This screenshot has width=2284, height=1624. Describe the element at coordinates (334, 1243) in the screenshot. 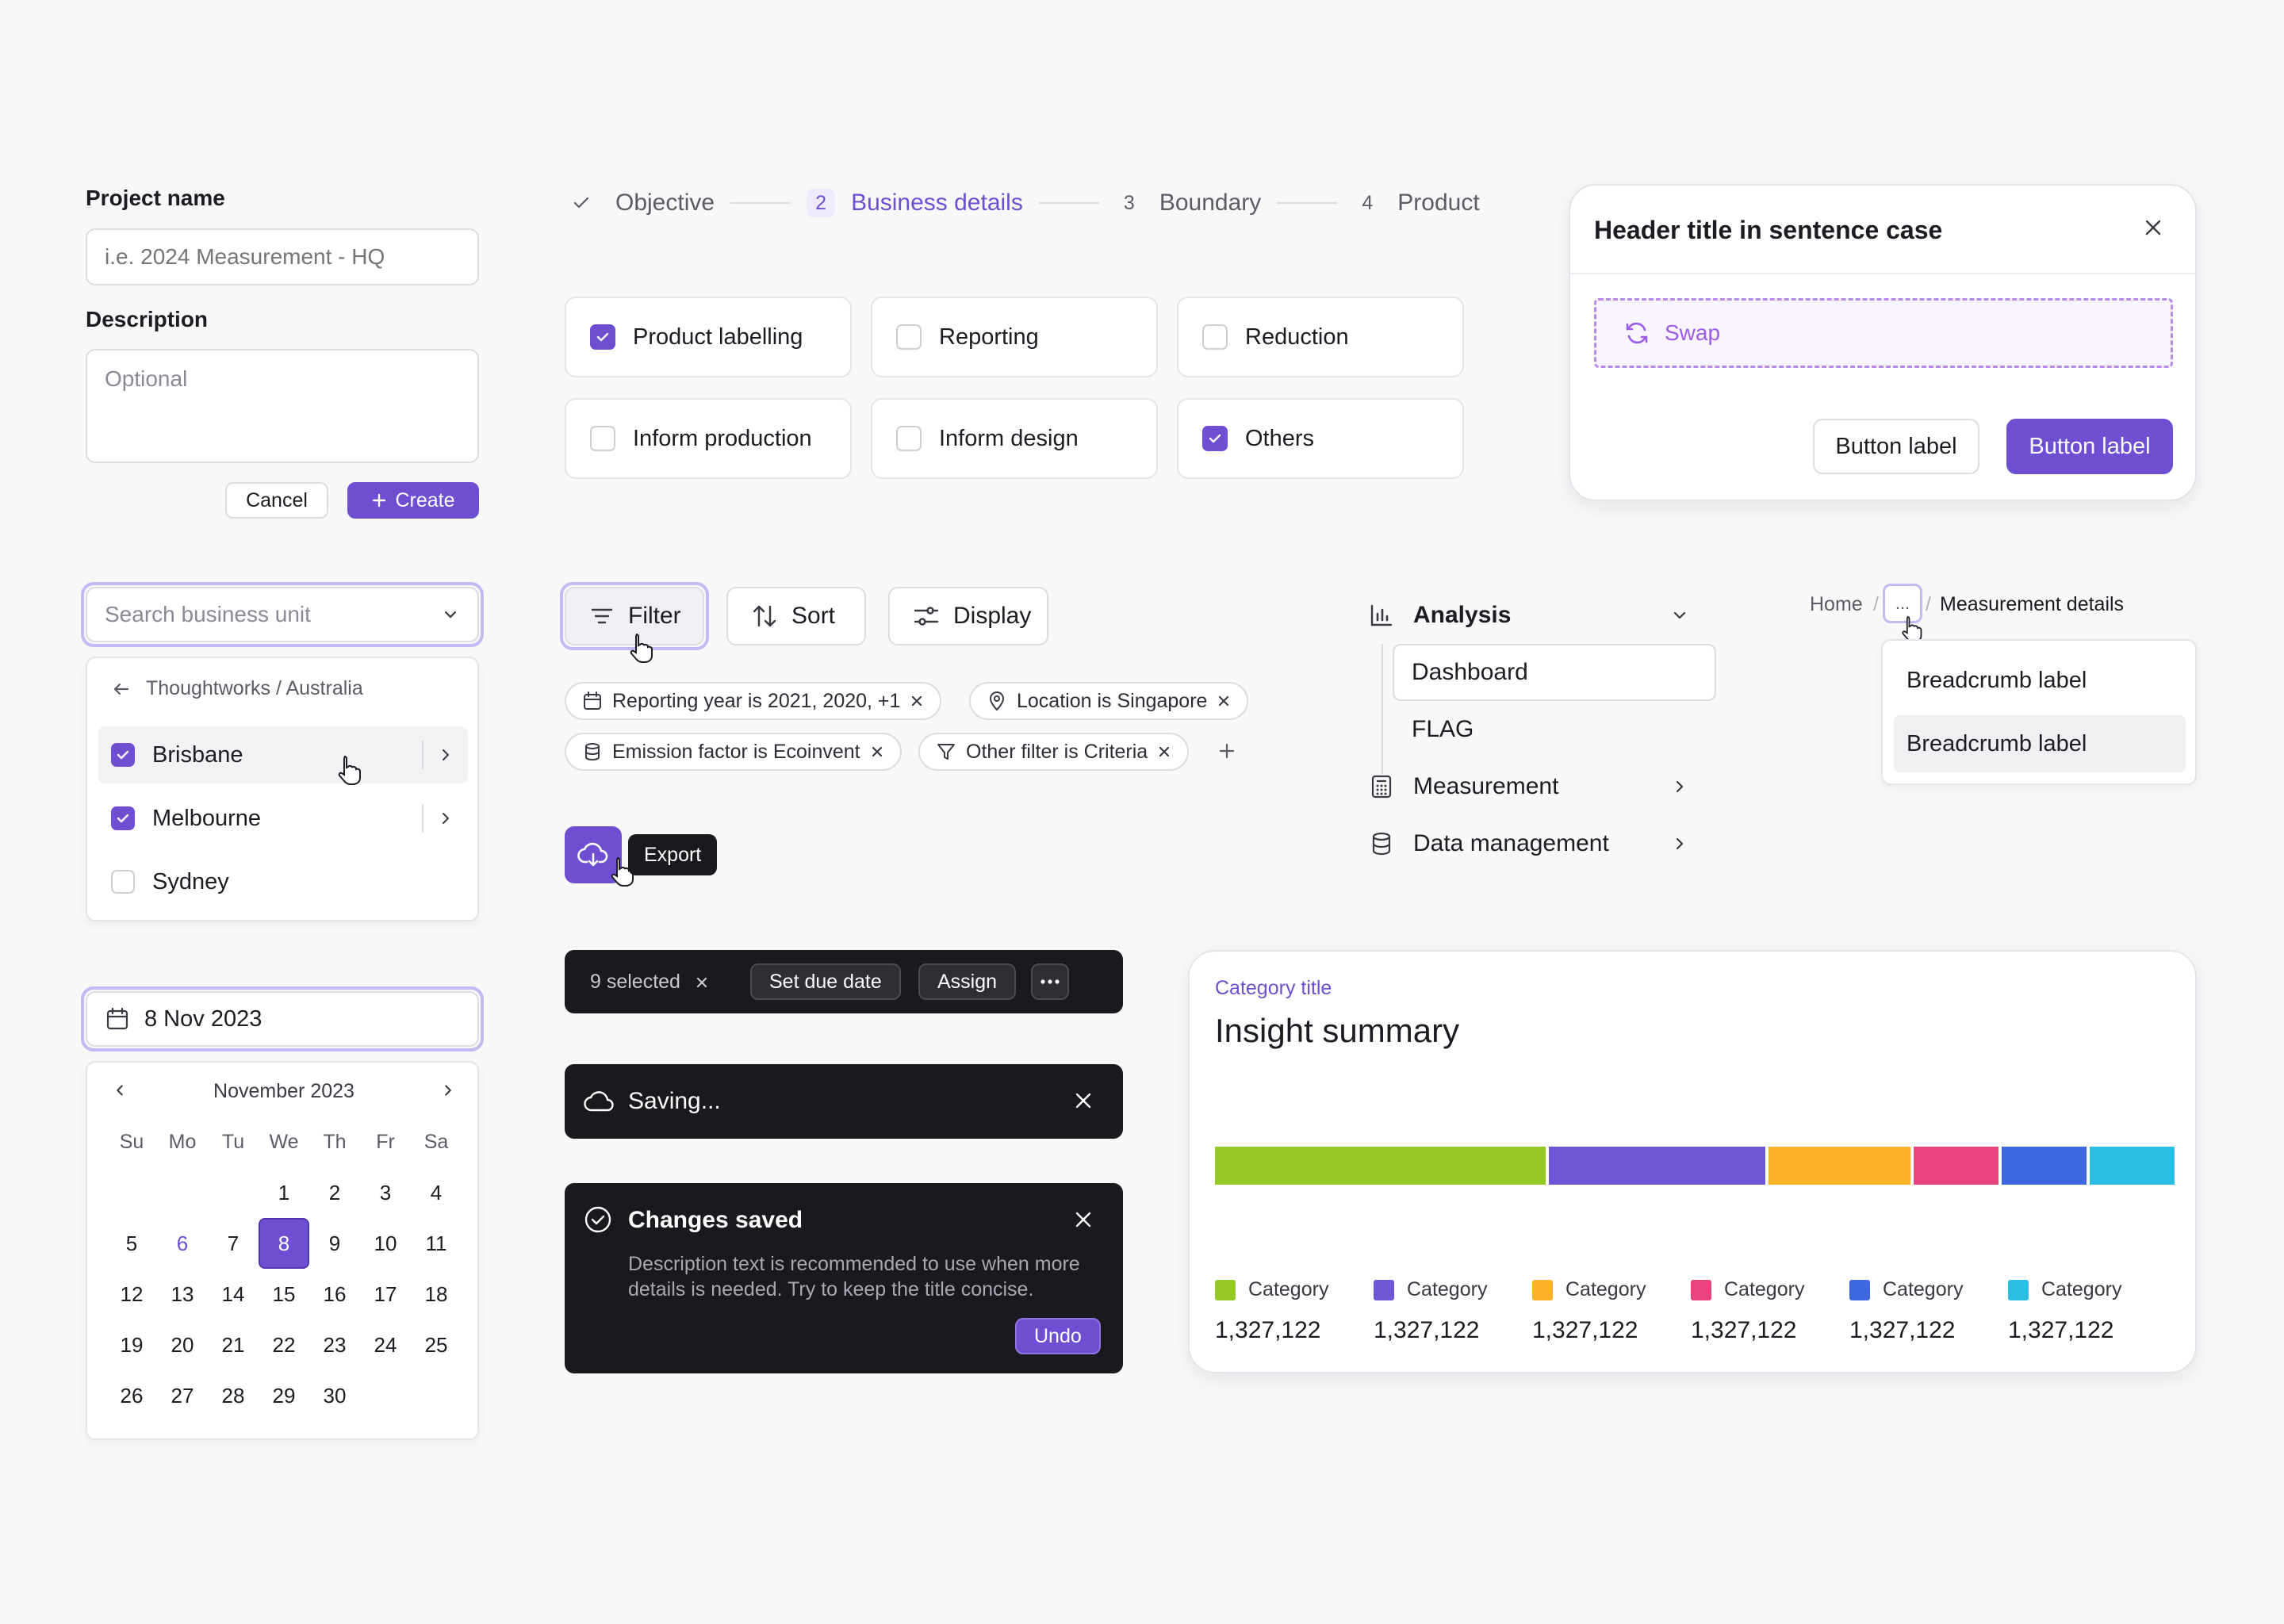

I see `calendar-day: 9` at that location.